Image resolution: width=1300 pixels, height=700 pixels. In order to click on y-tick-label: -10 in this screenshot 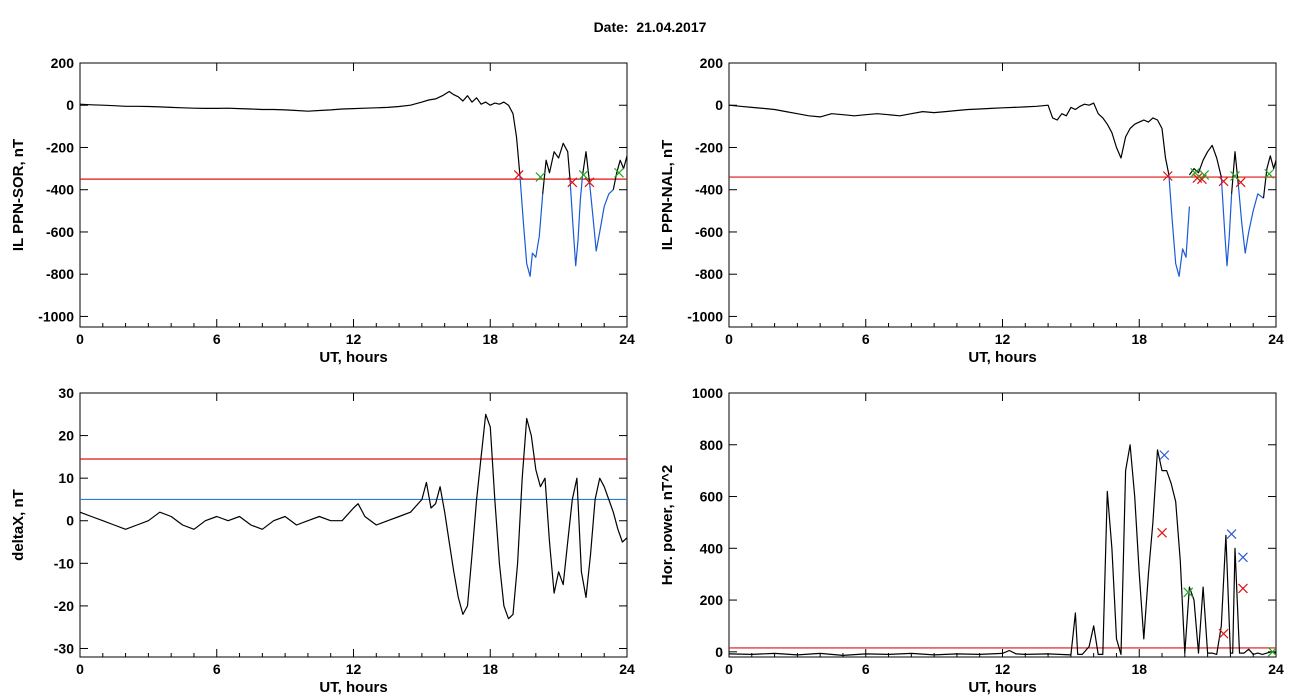, I will do `click(64, 563)`.